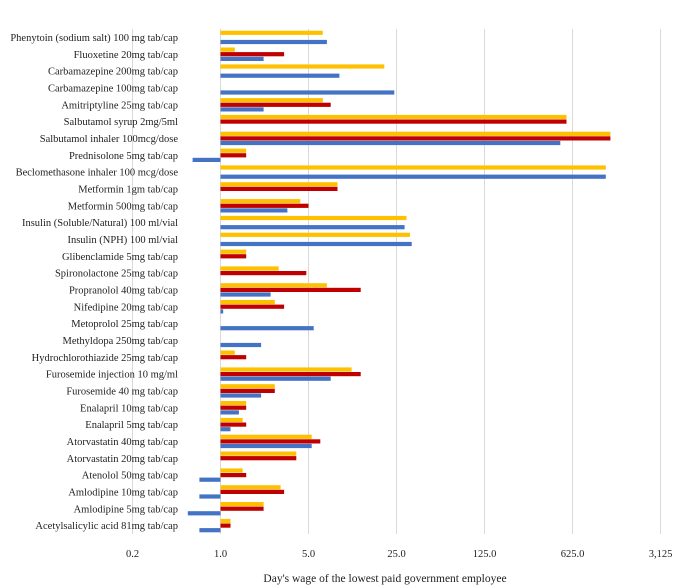  Describe the element at coordinates (121, 122) in the screenshot. I see `category-label: Salbutamol syrup 2mg/5ml` at that location.